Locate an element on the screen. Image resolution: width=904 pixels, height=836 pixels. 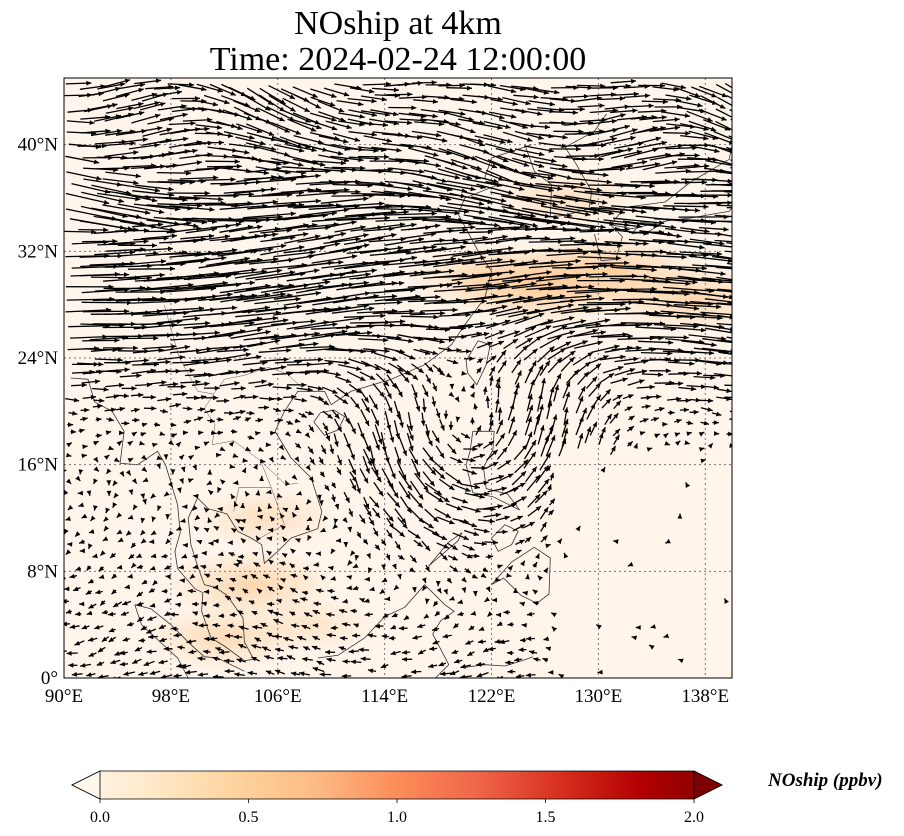
colorbar-tick-label: 1.5 is located at coordinates (546, 817).